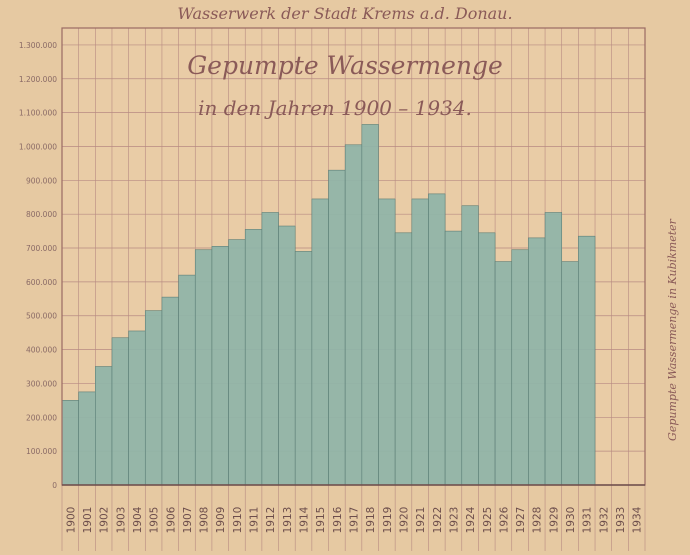 This screenshot has height=555, width=690. What do you see at coordinates (38, 79) in the screenshot?
I see `y-tick-label: 1.200.000` at bounding box center [38, 79].